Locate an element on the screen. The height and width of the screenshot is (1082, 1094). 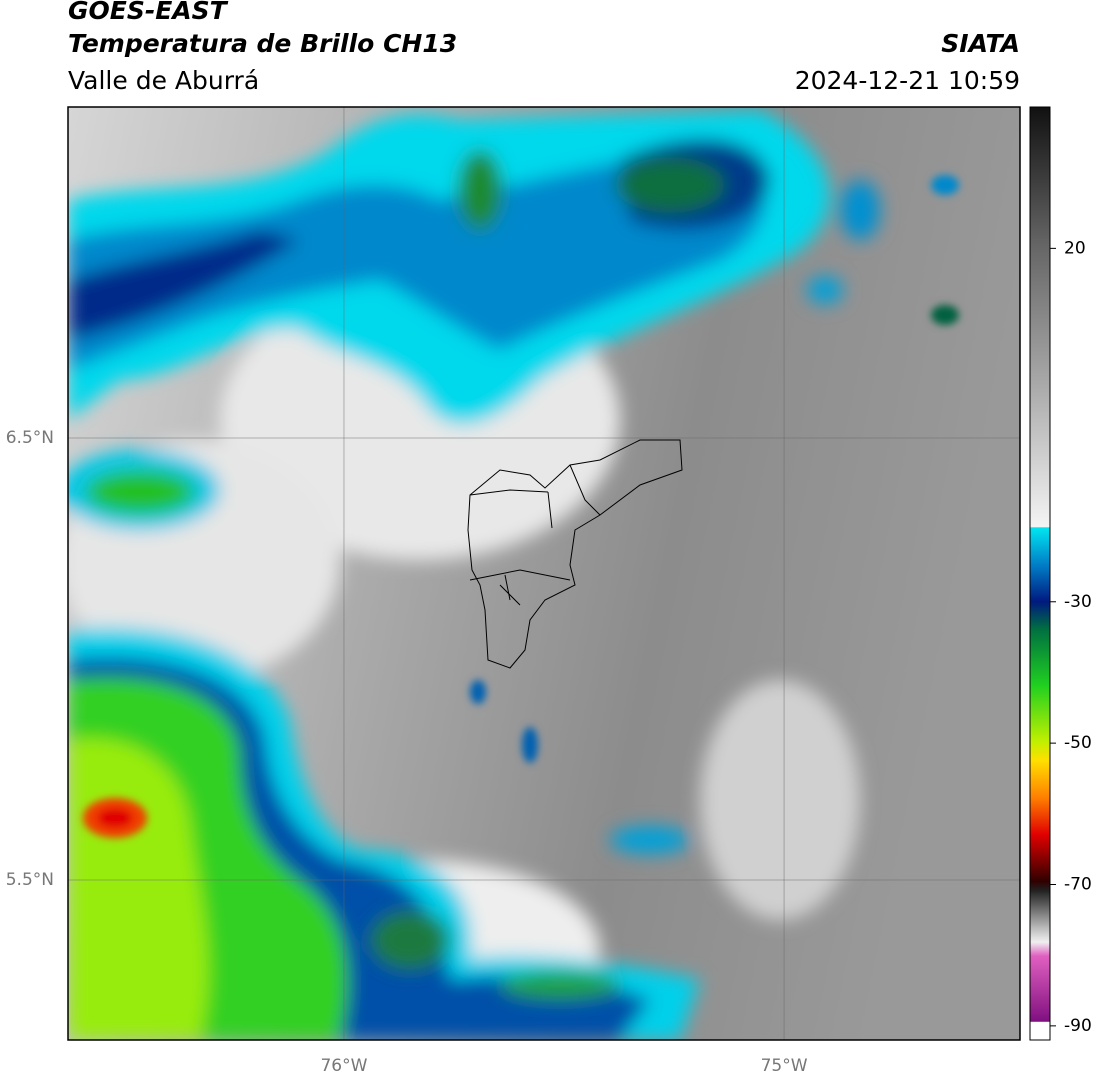
datetime: 2024-12-21 10:59 is located at coordinates (907, 80).